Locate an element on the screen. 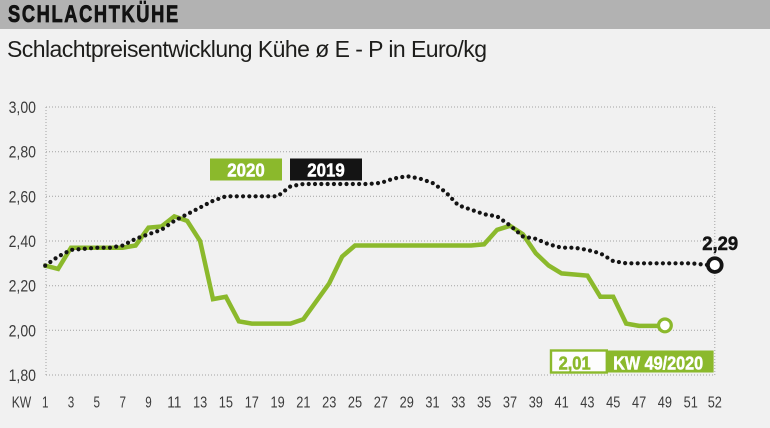 The image size is (770, 428). svg-text: 15 is located at coordinates (226, 402).